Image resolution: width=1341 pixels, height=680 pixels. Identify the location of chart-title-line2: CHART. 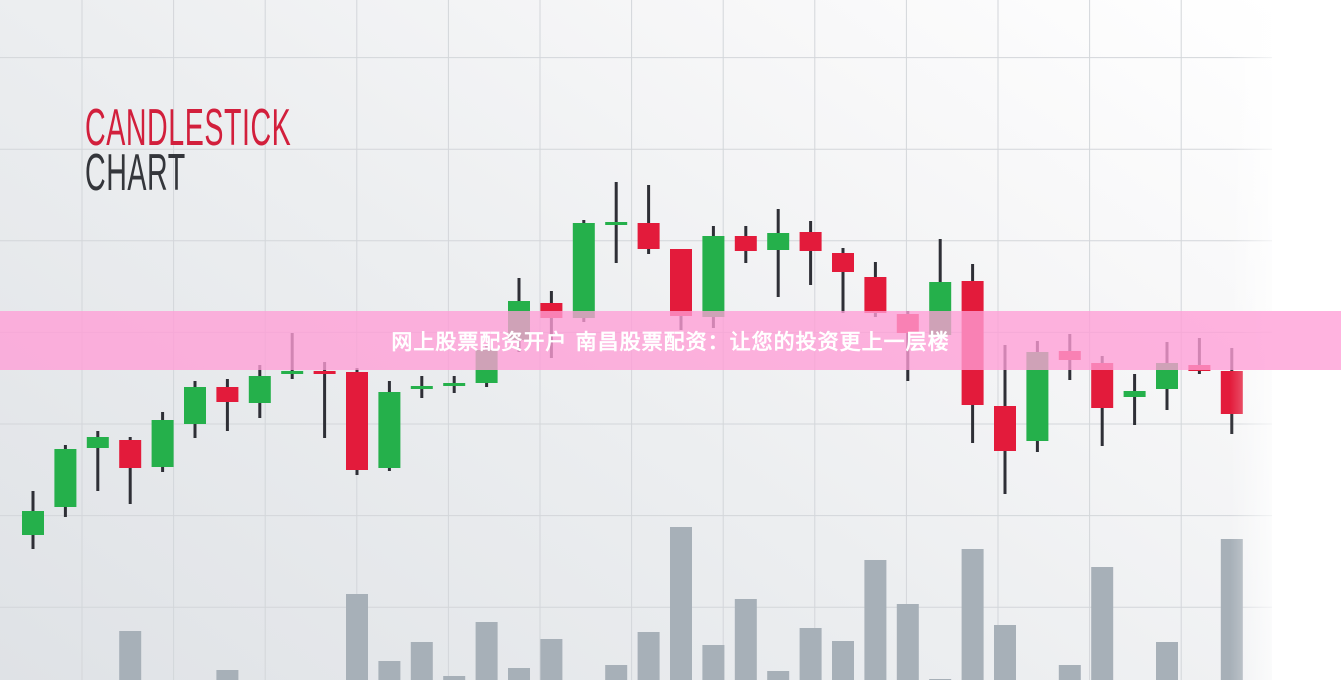
(135, 173).